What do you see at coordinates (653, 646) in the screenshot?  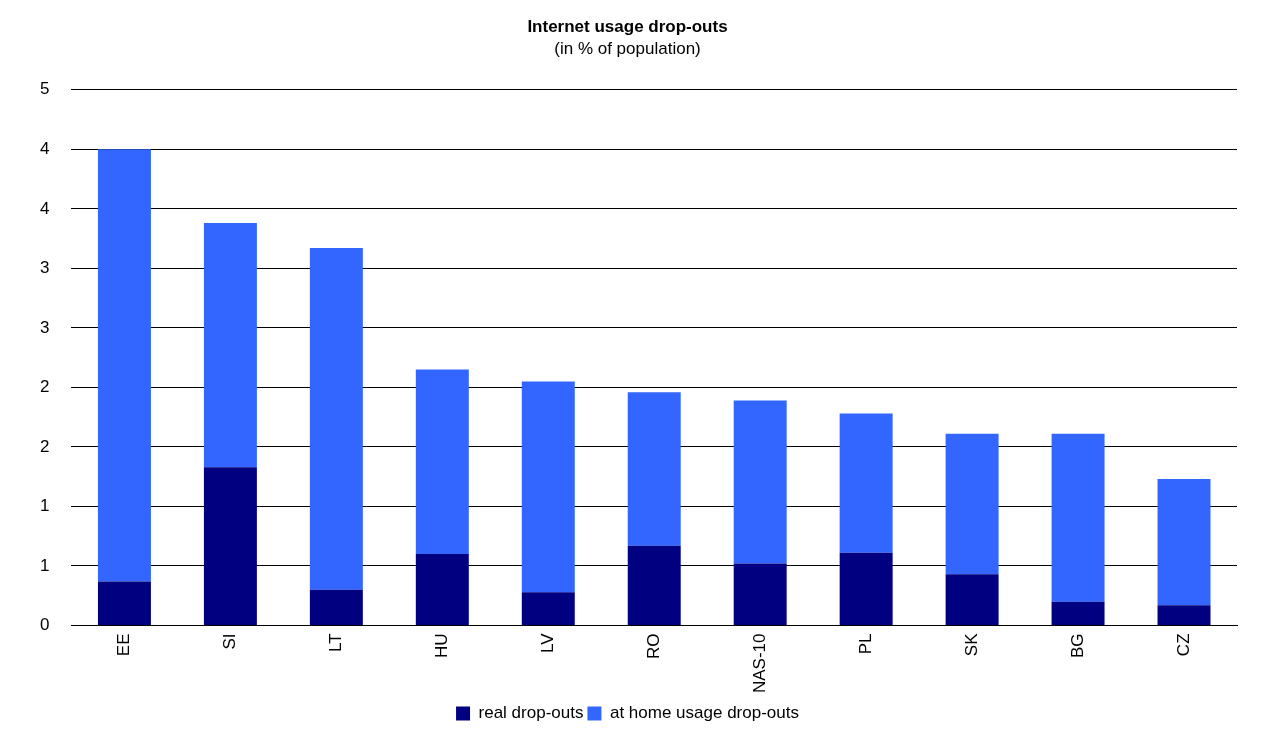 I see `x-tick-label: RO` at bounding box center [653, 646].